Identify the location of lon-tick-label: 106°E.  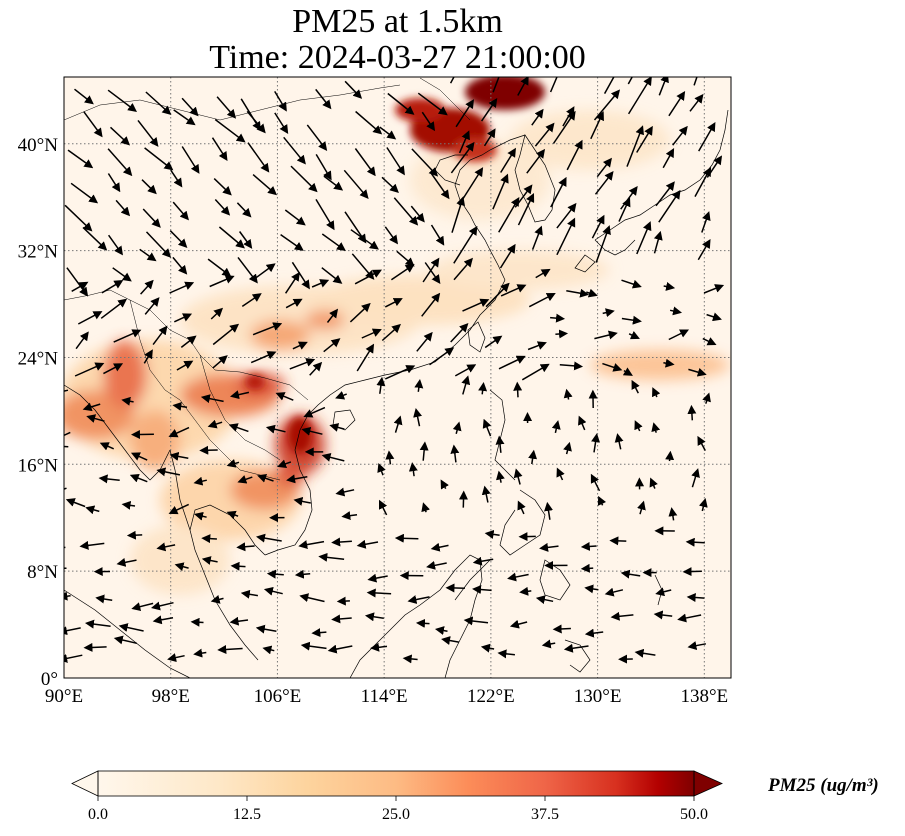
(278, 696).